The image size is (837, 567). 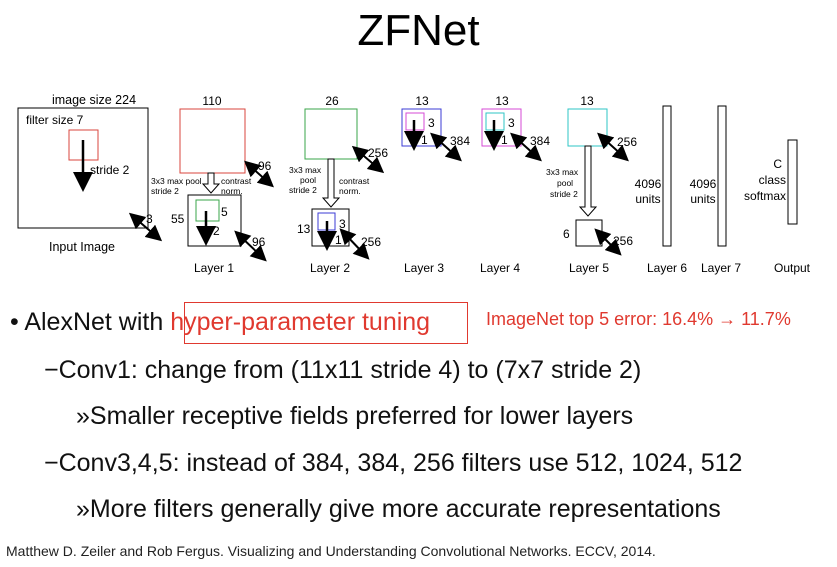 What do you see at coordinates (259, 174) in the screenshot?
I see `layer1-depth-arrow` at bounding box center [259, 174].